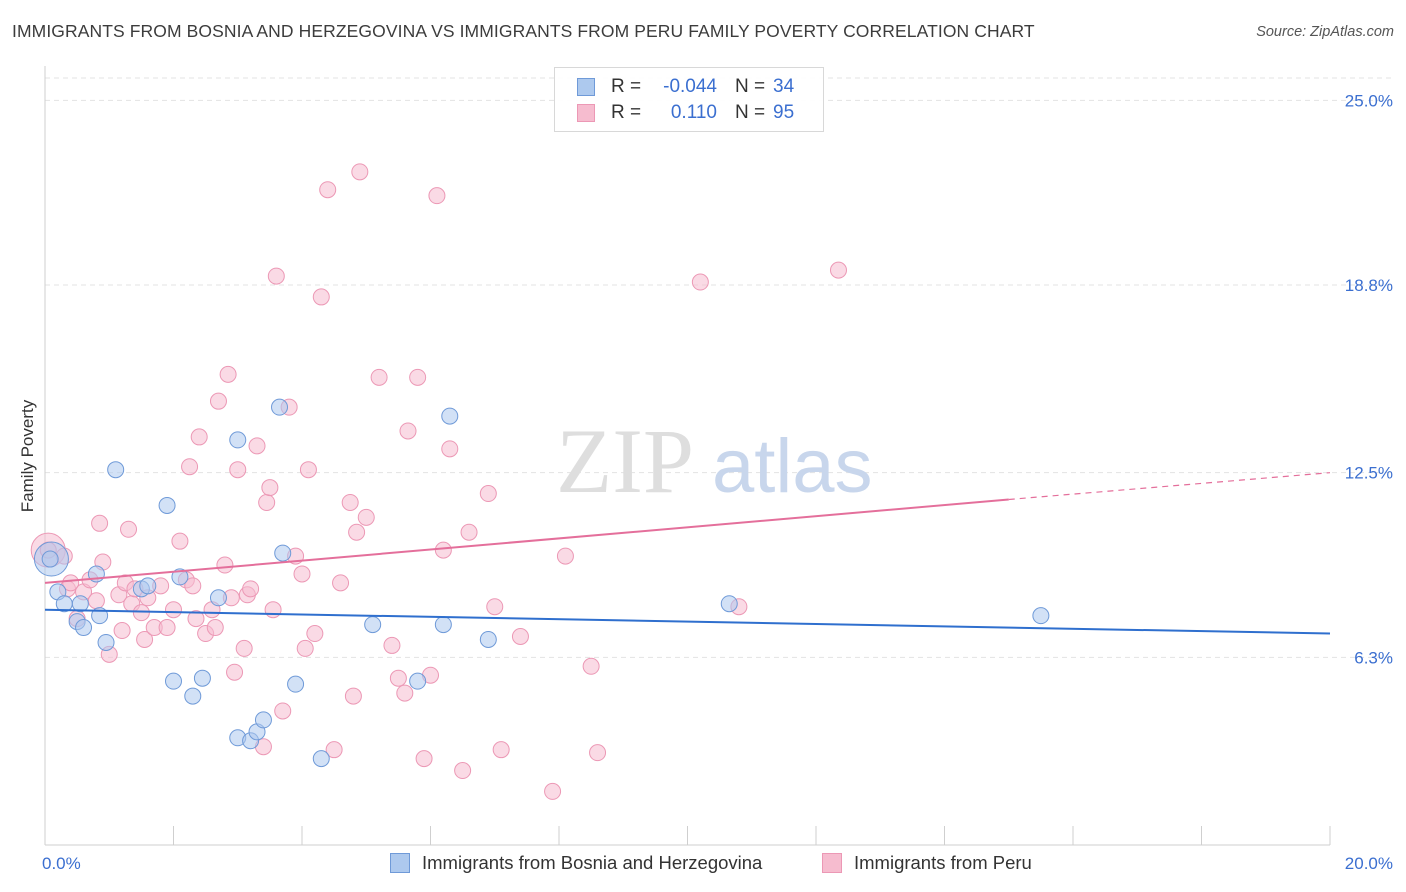  I want to click on y-axis-title: Family Poverty, so click(27, 456).